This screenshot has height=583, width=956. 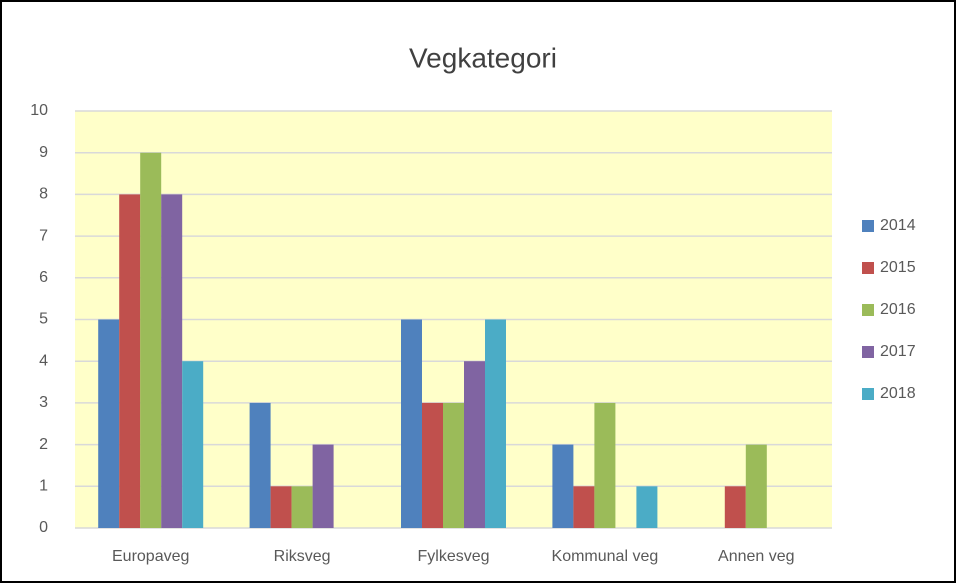 I want to click on y-tick-label: 2, so click(x=43, y=444).